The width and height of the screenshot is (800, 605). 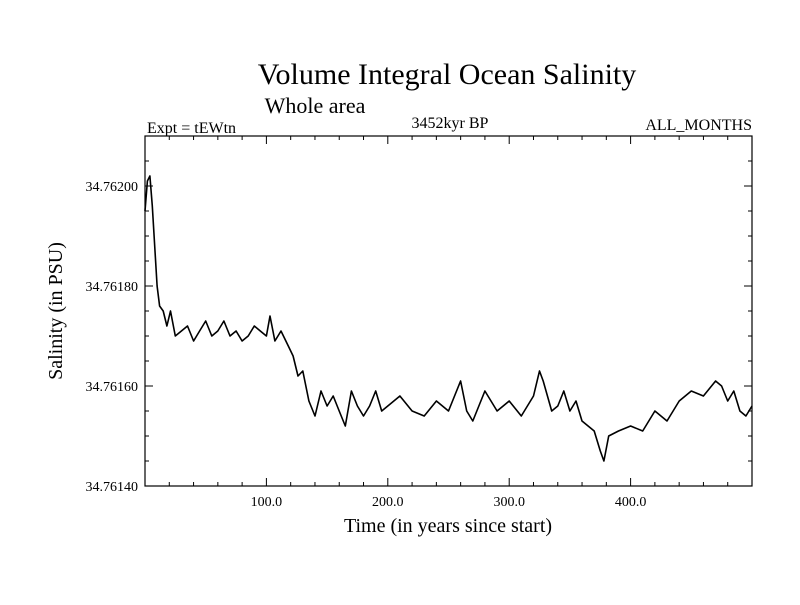 I want to click on experiment-label: Expt = tEWtn, so click(x=191, y=128).